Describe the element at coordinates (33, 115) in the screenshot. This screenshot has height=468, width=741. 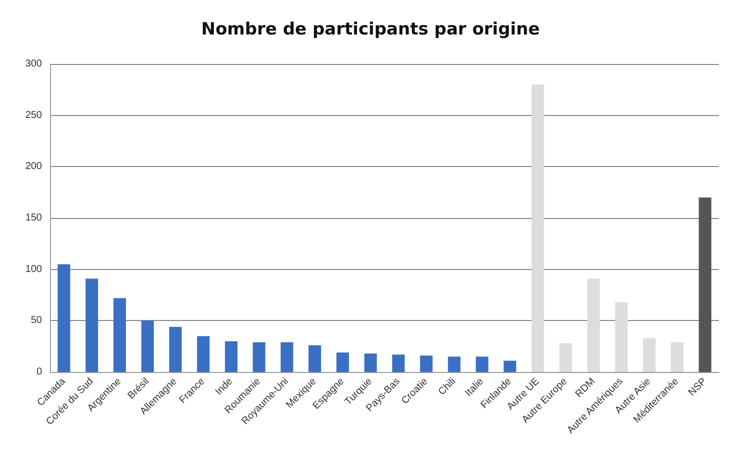
I see `y-tick-label: 250` at that location.